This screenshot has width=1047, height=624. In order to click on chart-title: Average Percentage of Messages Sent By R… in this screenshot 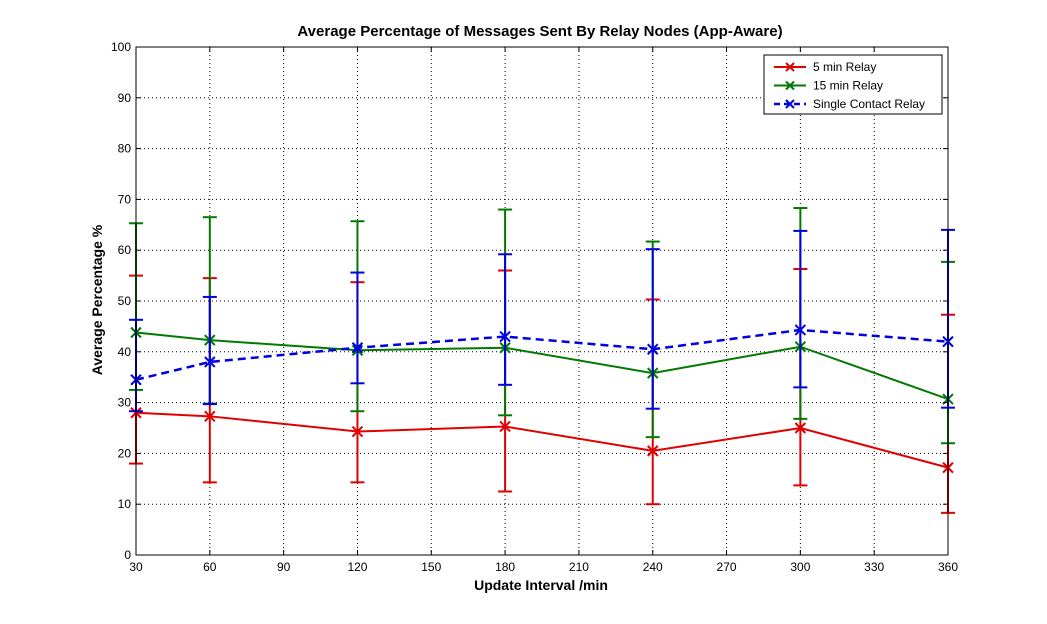, I will do `click(539, 31)`.